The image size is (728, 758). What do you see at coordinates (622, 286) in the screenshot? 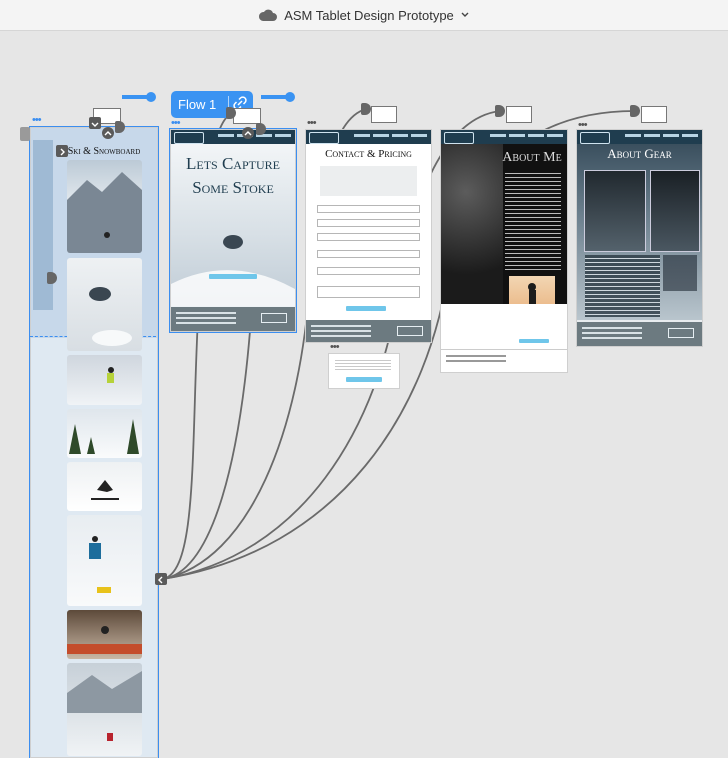
I see `gear-text-block` at bounding box center [622, 286].